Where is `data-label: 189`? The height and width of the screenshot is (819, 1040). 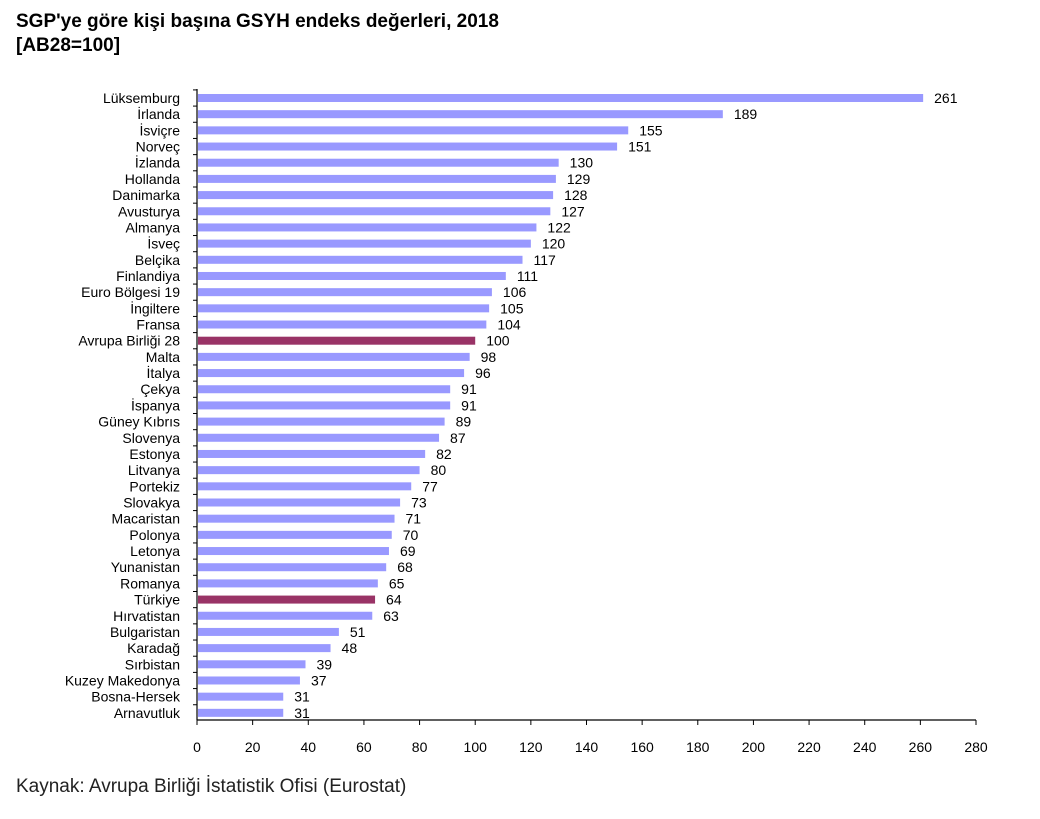 data-label: 189 is located at coordinates (746, 114).